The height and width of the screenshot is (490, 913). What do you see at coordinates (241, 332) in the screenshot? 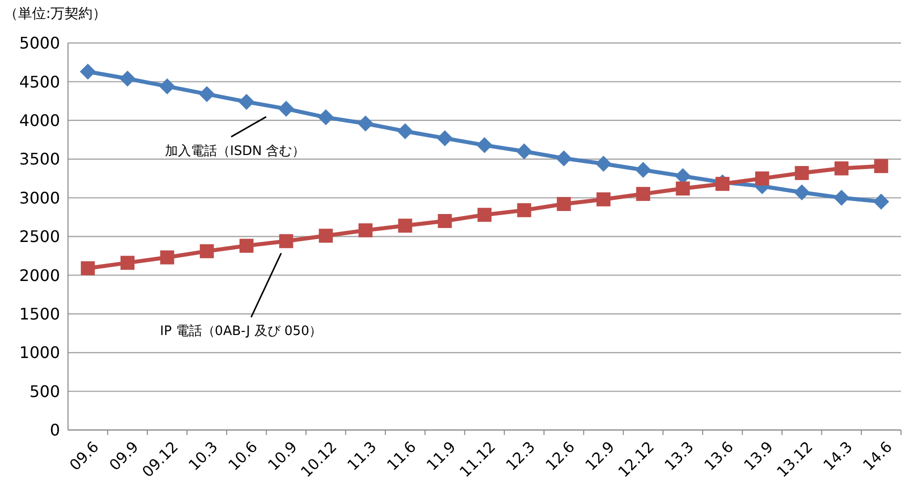
I see `text: IP 電話（0AB-J 及び 050）` at bounding box center [241, 332].